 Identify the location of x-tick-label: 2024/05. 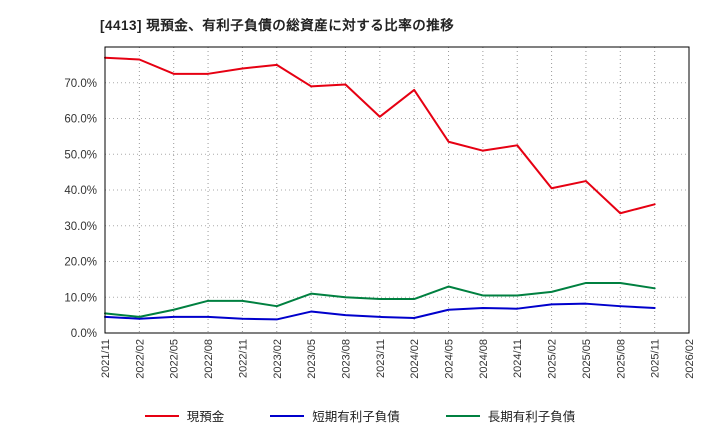
(450, 359).